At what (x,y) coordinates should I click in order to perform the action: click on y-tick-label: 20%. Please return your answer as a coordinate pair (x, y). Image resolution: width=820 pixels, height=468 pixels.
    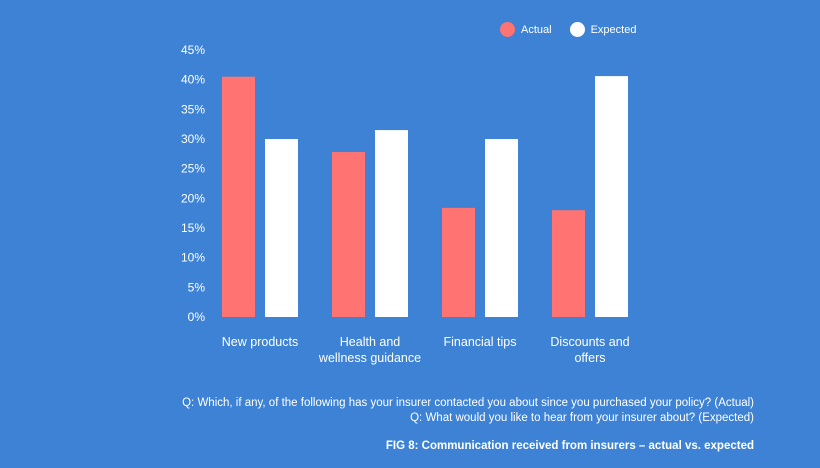
    Looking at the image, I should click on (193, 198).